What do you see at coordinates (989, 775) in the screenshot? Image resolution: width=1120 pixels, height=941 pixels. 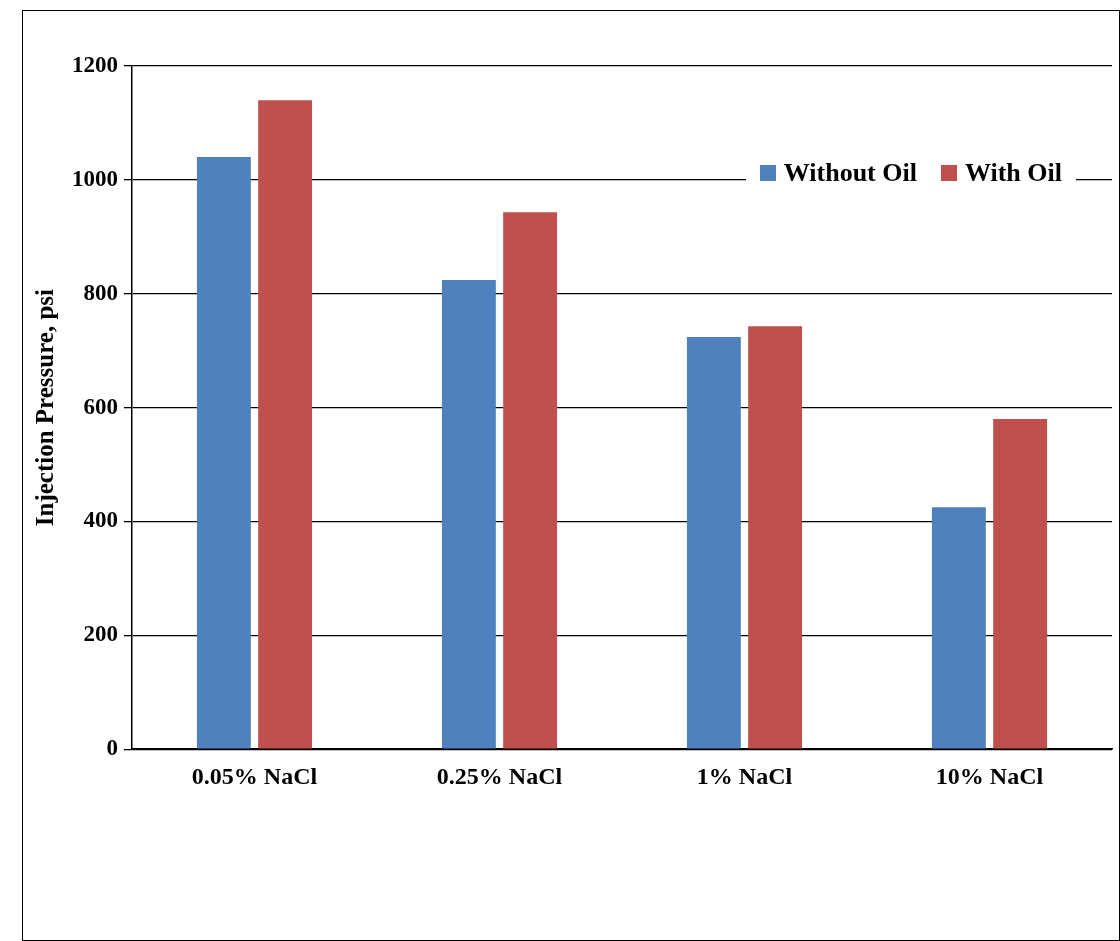 I see `x-tick-label: 10% NaCl` at bounding box center [989, 775].